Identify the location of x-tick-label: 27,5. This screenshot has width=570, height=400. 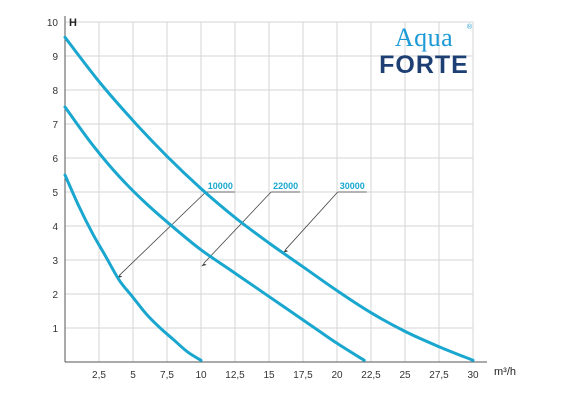
(439, 375).